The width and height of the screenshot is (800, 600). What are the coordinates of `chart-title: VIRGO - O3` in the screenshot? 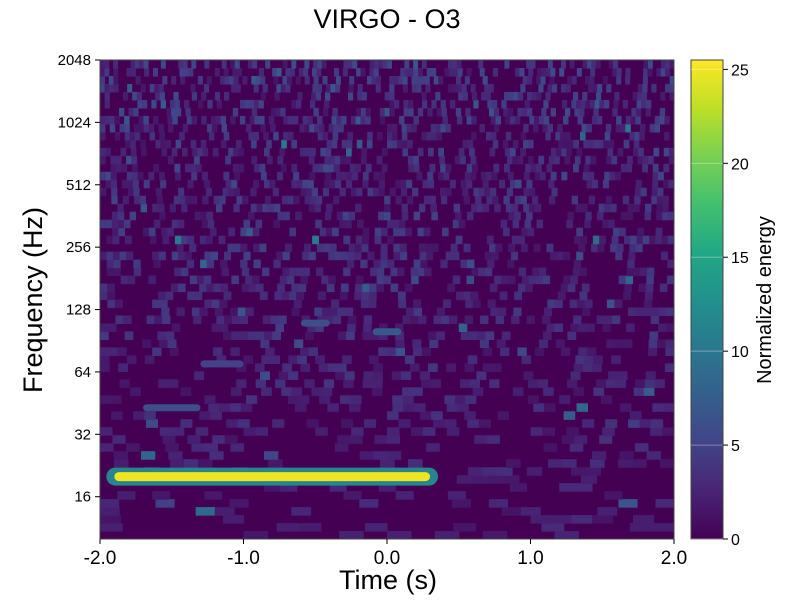 It's located at (386, 19).